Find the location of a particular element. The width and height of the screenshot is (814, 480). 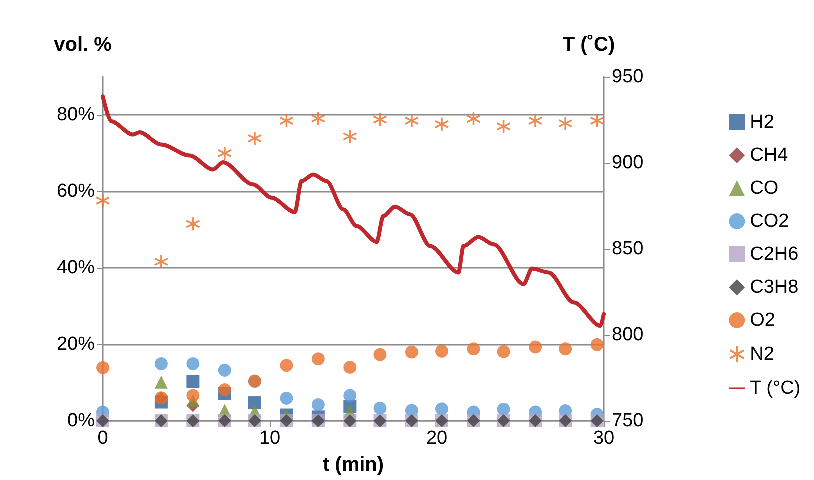

y2-tick-label: 900 is located at coordinates (628, 163).